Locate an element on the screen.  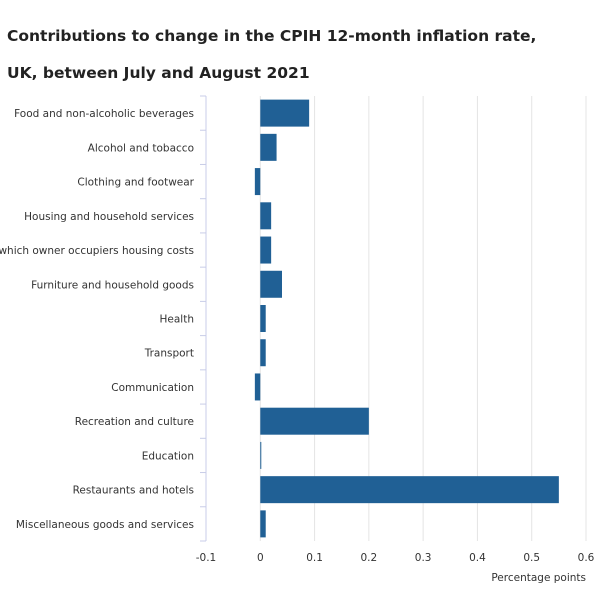
category-label: Alcohol and tobacco is located at coordinates (141, 148).